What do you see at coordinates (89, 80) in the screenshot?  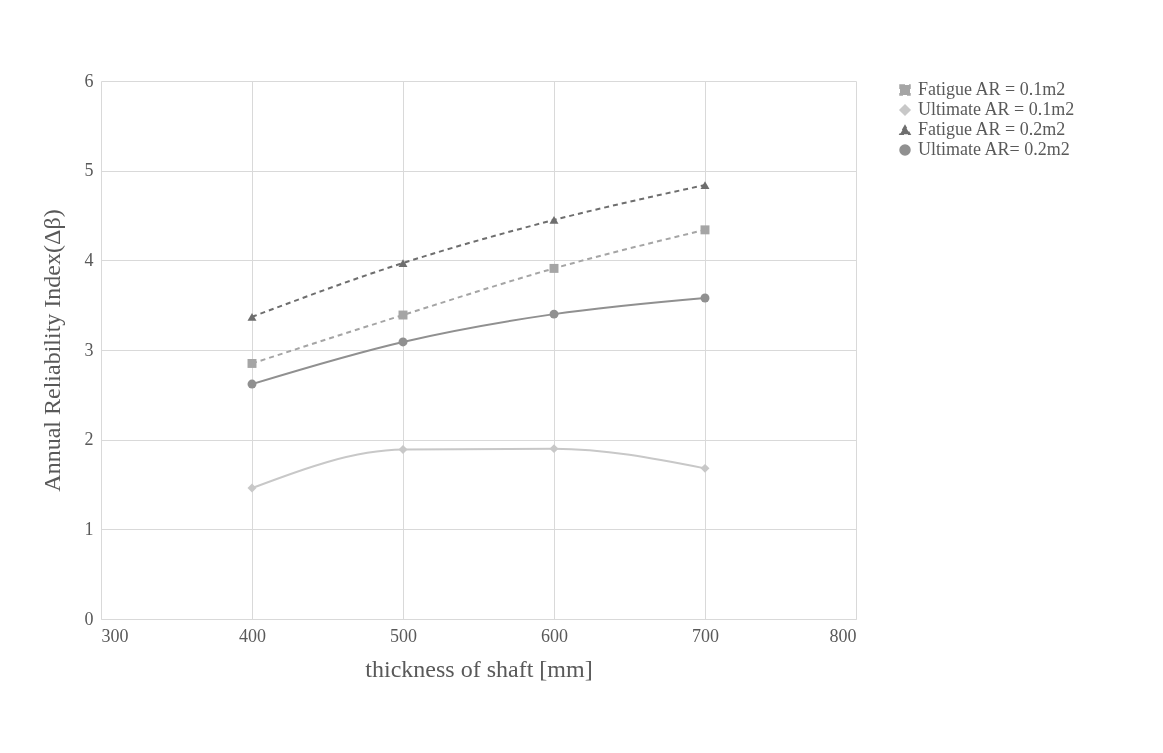 I see `y-tick-label: 6` at bounding box center [89, 80].